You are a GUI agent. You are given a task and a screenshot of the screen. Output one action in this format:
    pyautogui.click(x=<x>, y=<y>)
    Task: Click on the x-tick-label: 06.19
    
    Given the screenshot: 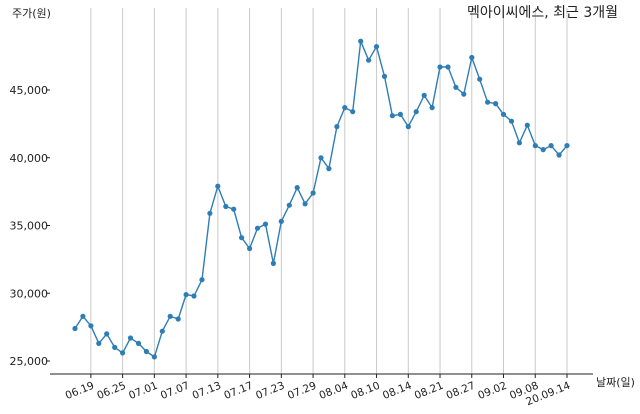 What is the action you would take?
    pyautogui.click(x=80, y=391)
    